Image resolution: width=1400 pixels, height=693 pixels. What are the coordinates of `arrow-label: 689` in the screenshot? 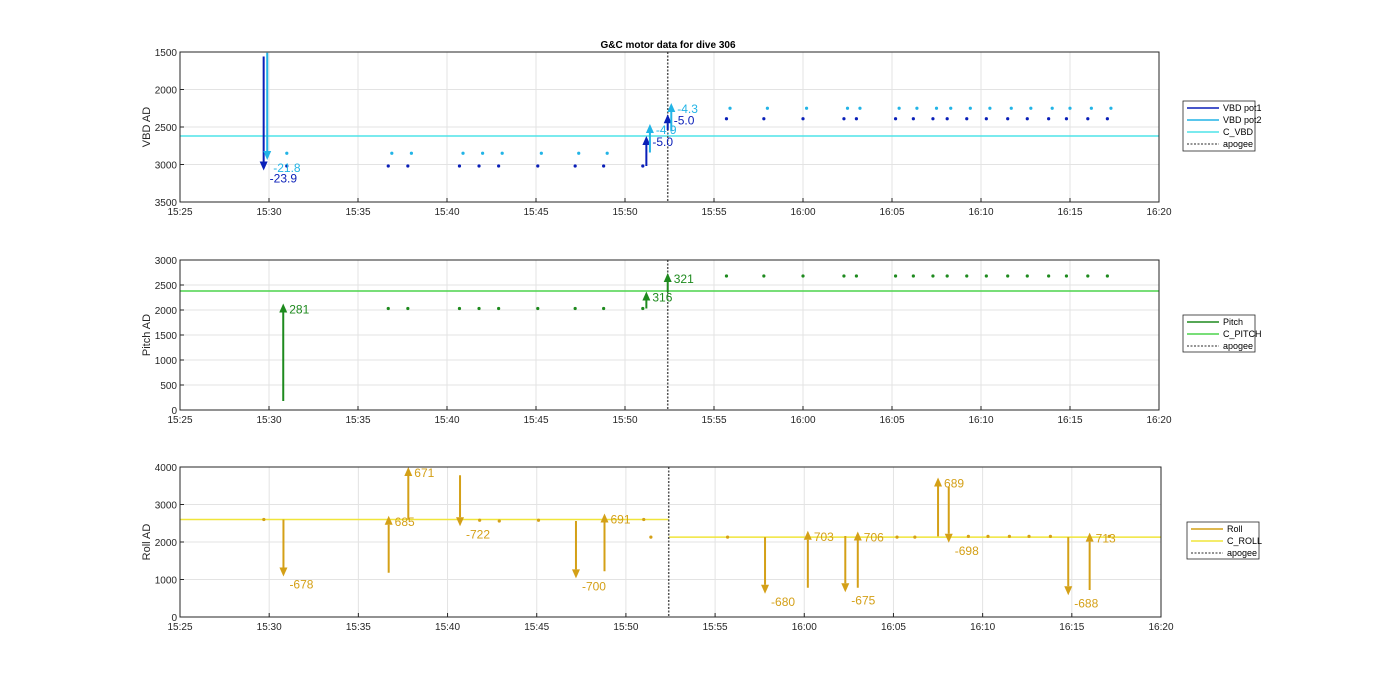 It's located at (954, 484).